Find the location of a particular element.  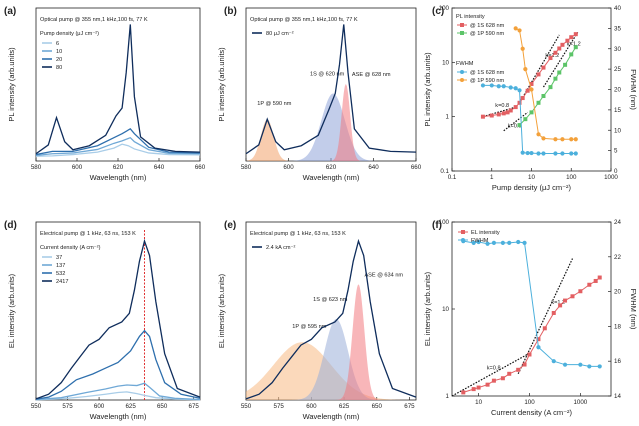

legend-title: Current density (A cm⁻²) is located at coordinates (70, 248).